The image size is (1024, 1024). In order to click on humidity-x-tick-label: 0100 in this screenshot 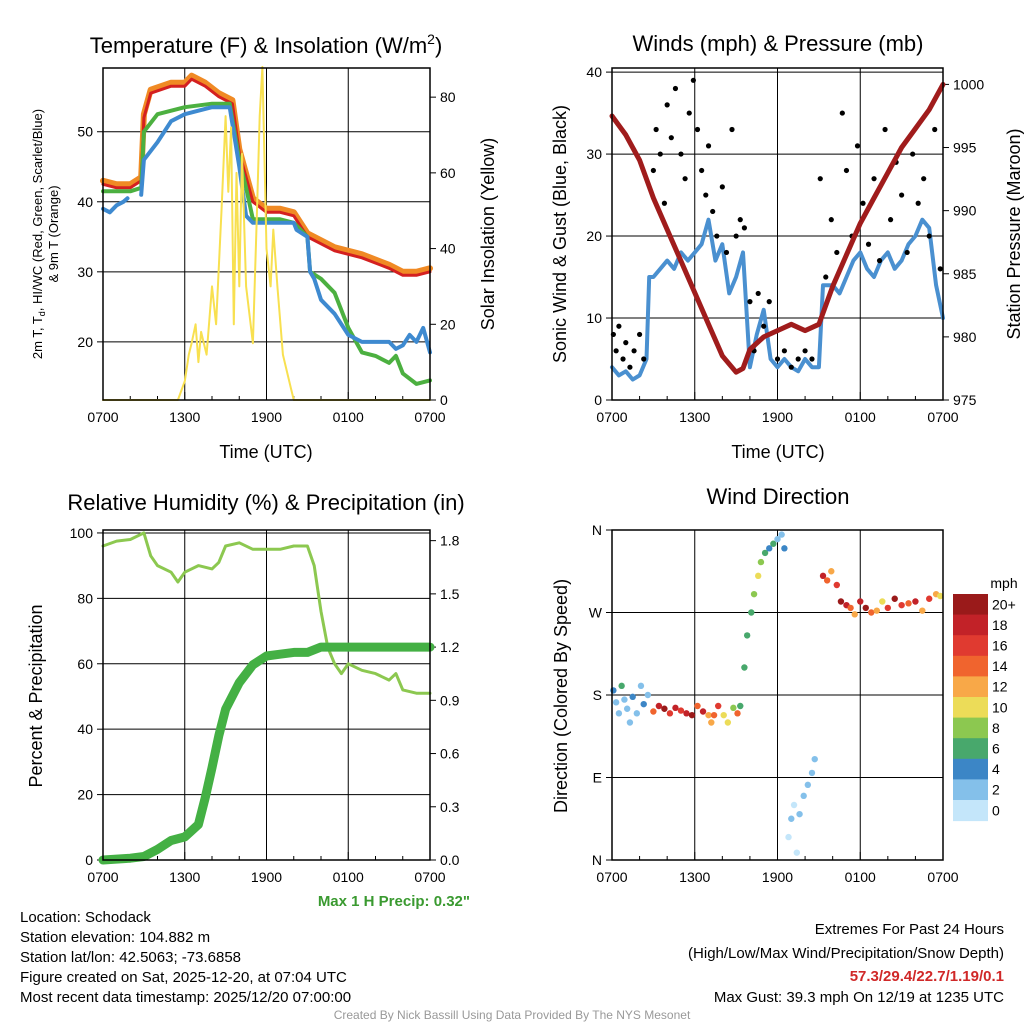, I will do `click(348, 877)`.